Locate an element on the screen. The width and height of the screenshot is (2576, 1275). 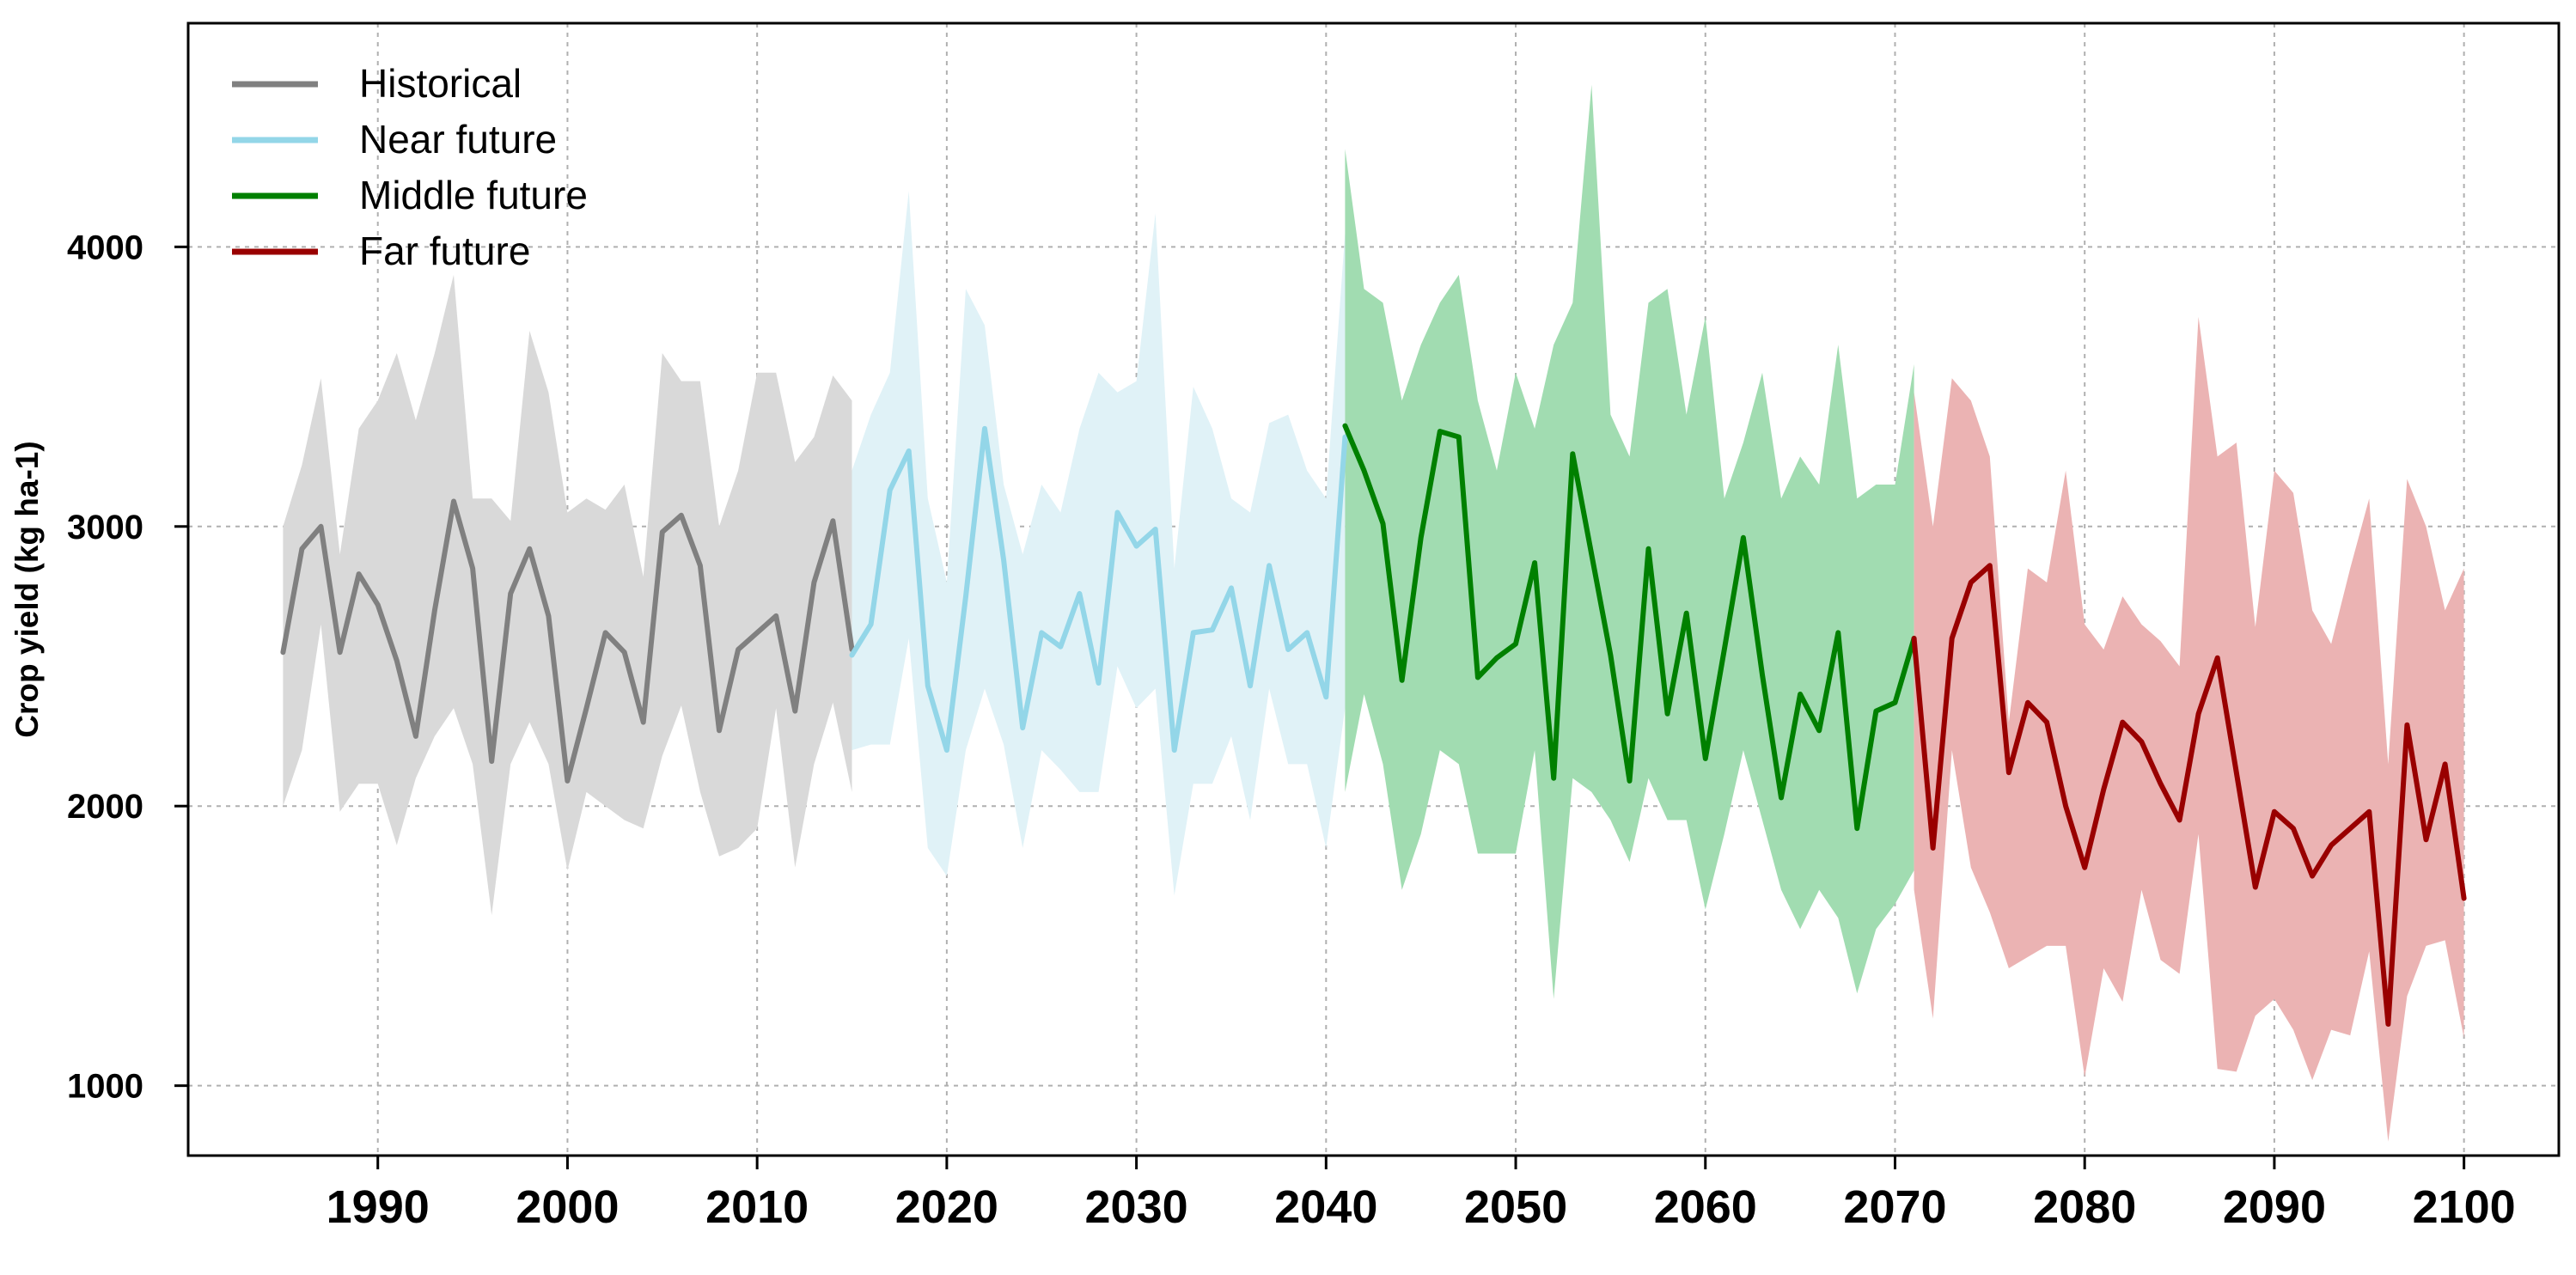
historical-series-line is located at coordinates (567, 641).